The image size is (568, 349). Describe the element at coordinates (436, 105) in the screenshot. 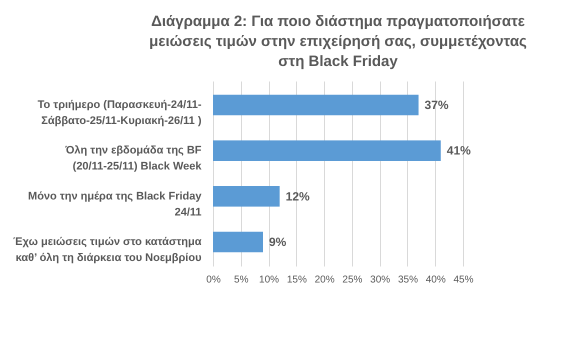

I see `data-label: 37%` at that location.